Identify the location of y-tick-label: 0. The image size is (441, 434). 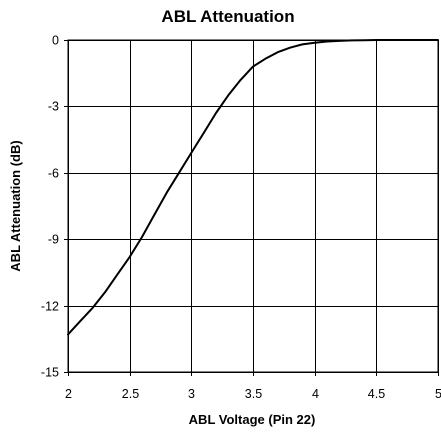
(55, 41).